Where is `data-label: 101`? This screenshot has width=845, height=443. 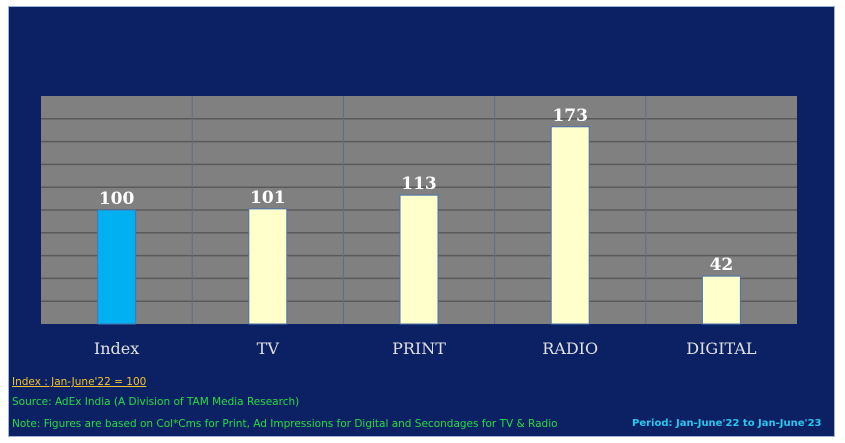 data-label: 101 is located at coordinates (268, 198).